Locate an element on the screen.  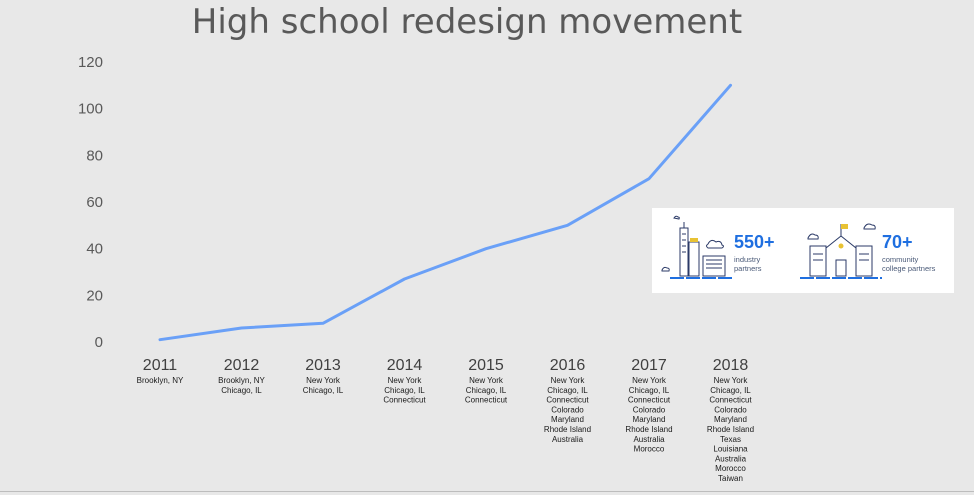
y-tick-label: 80 is located at coordinates (94, 155).